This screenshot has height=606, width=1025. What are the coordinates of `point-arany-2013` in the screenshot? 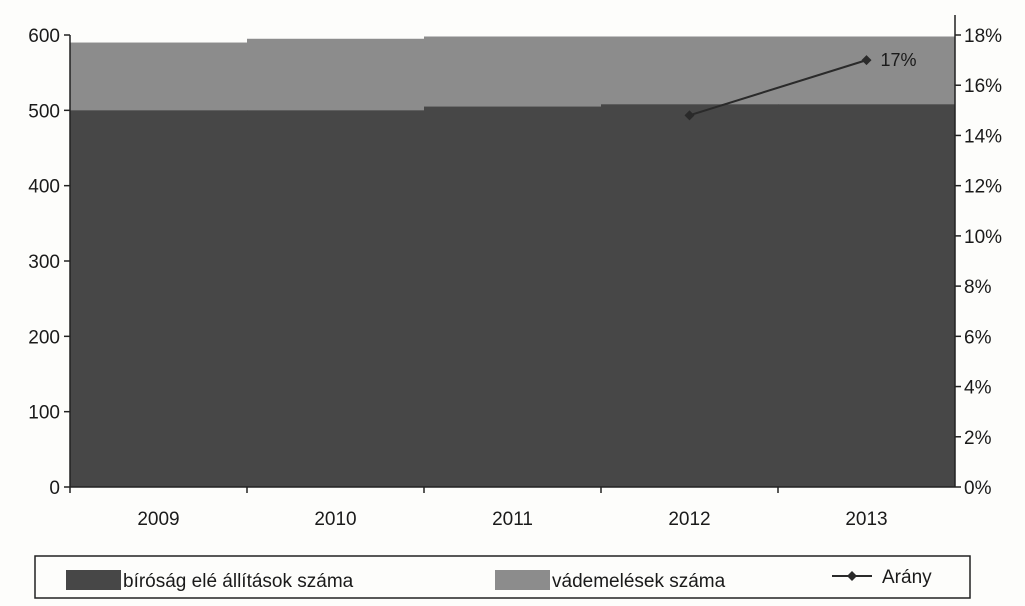 It's located at (866, 60).